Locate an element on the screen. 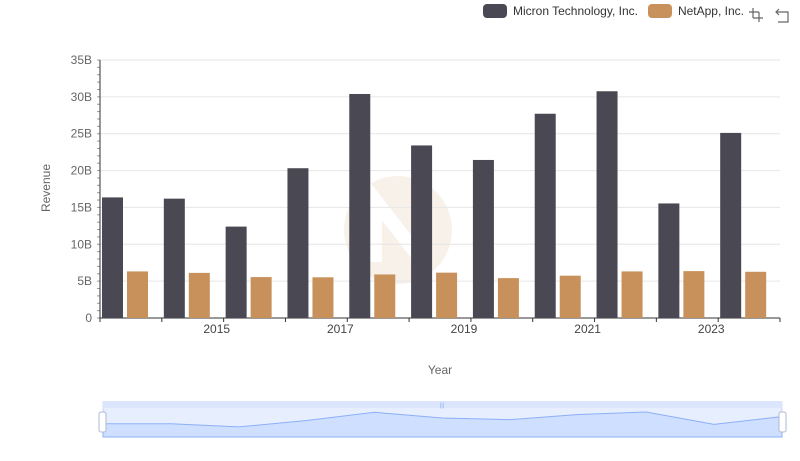  bar-micron-2024 is located at coordinates (731, 225).